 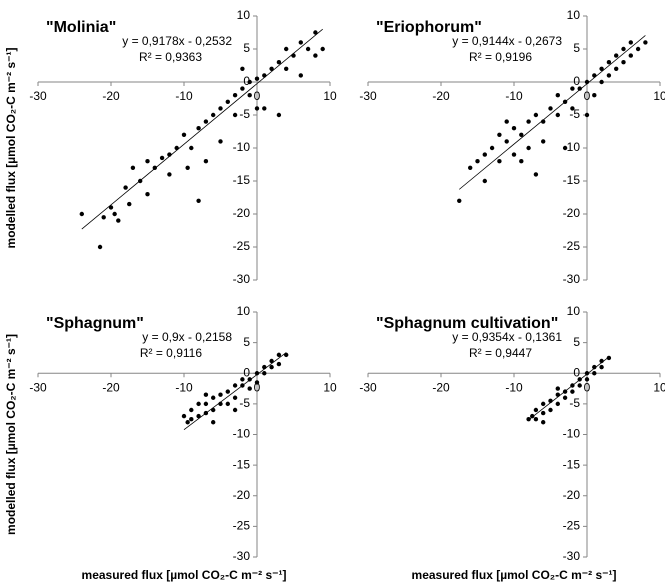 I want to click on y-axis-label: modelled flux [µmol CO₂-C m⁻² s⁻¹], so click(x=11, y=434).